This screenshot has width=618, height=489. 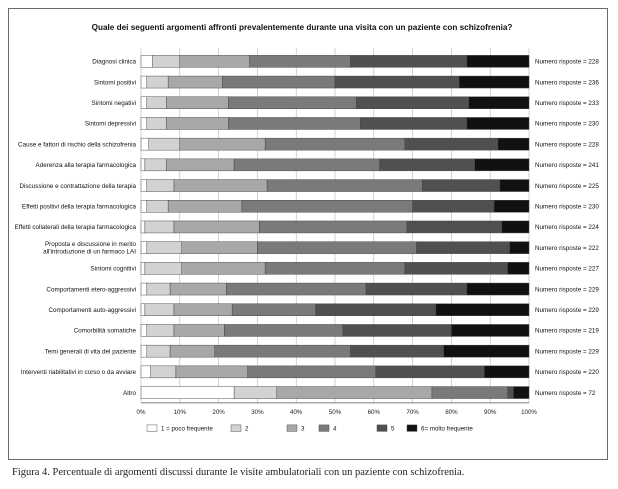 What do you see at coordinates (129, 393) in the screenshot?
I see `category-label: Altro` at bounding box center [129, 393].